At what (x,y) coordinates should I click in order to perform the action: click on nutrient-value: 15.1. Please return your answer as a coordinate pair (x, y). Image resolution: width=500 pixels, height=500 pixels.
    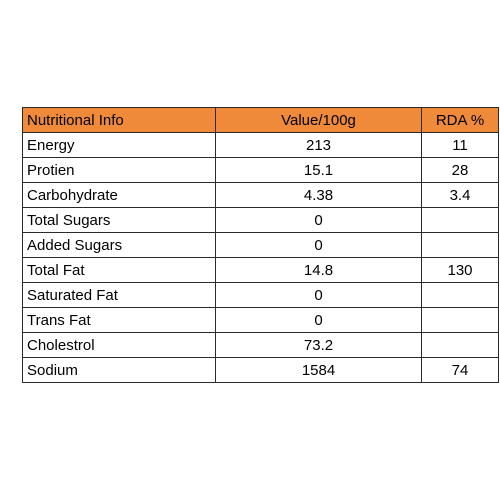
    Looking at the image, I should click on (318, 170).